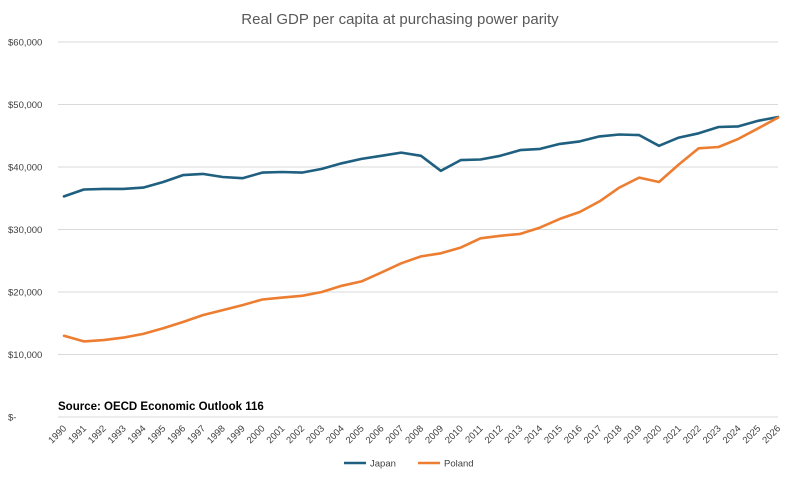 The width and height of the screenshot is (800, 481). Describe the element at coordinates (434, 434) in the screenshot. I see `x-tick-label: 2009` at that location.